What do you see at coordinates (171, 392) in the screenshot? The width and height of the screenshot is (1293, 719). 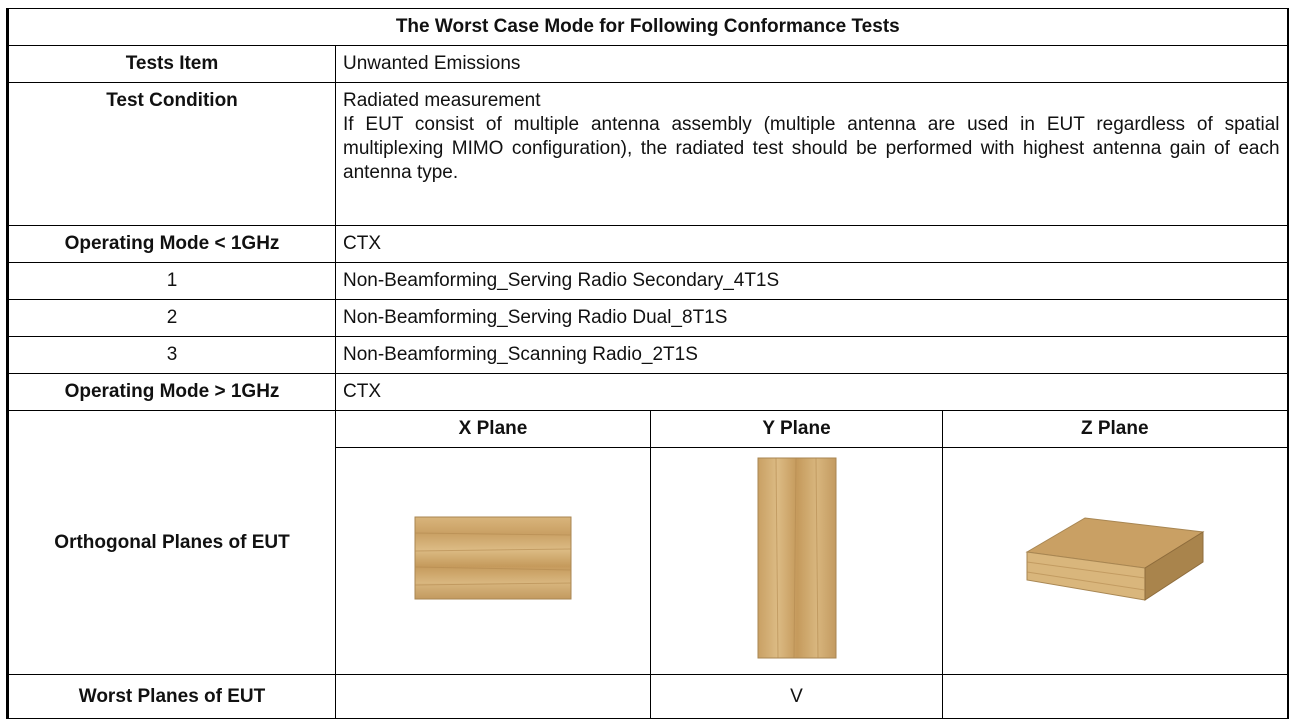 I see `row-label: Operating Mode > 1GHz` at bounding box center [171, 392].